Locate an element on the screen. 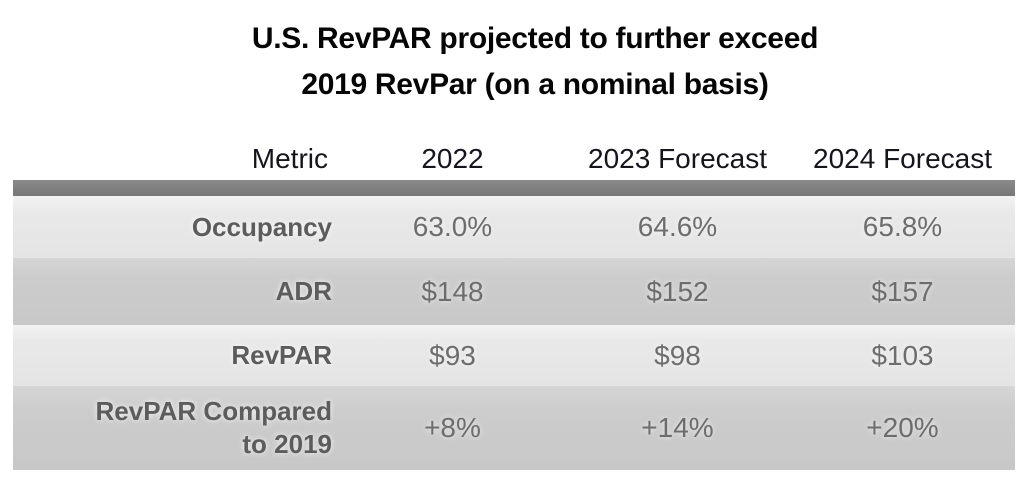 This screenshot has width=1024, height=497. cell-occupancy-2023: 64.6% is located at coordinates (677, 226).